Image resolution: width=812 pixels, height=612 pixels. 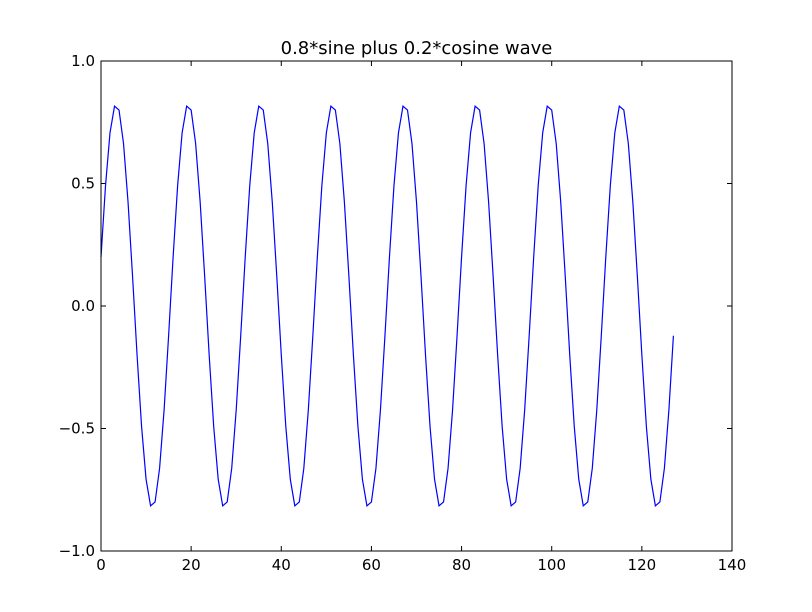 What do you see at coordinates (732, 565) in the screenshot?
I see `x-tick-label: 140` at bounding box center [732, 565].